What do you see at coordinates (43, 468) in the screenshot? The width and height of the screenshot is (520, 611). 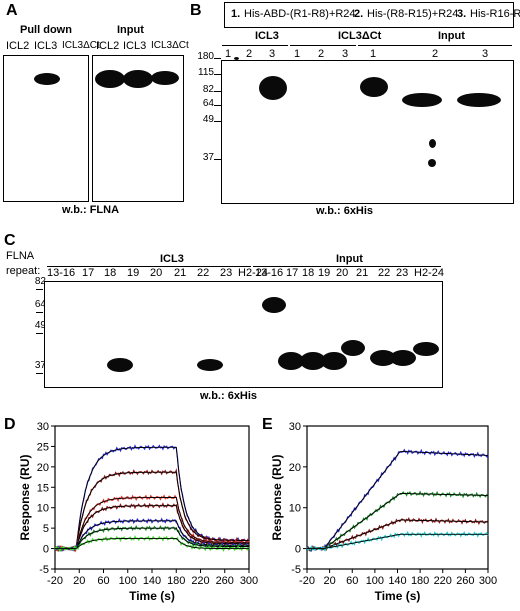 I see `y-tick-label: 20` at bounding box center [43, 468].